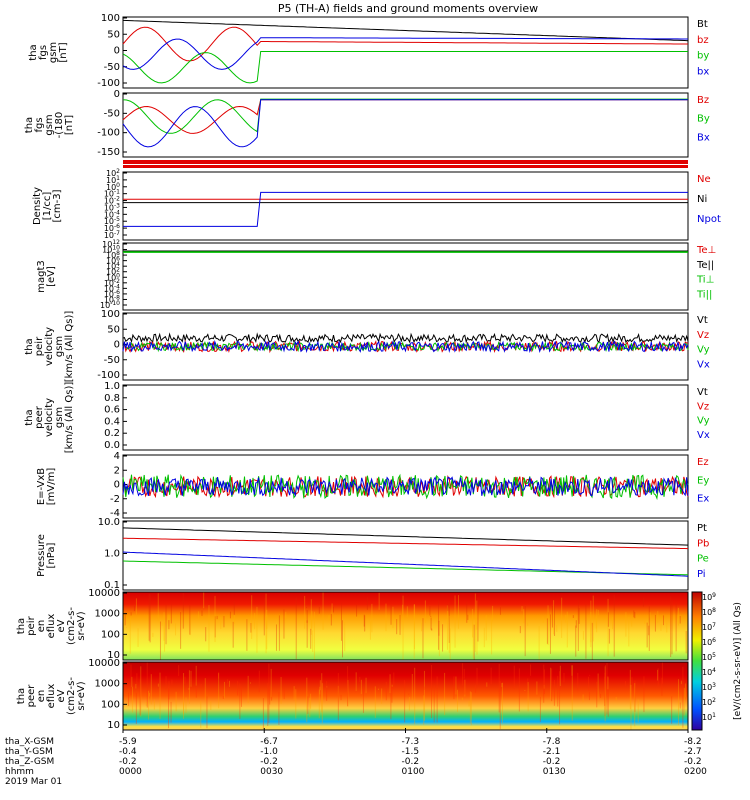 This screenshot has height=800, width=750. I want to click on legend-entry: Npot, so click(709, 219).